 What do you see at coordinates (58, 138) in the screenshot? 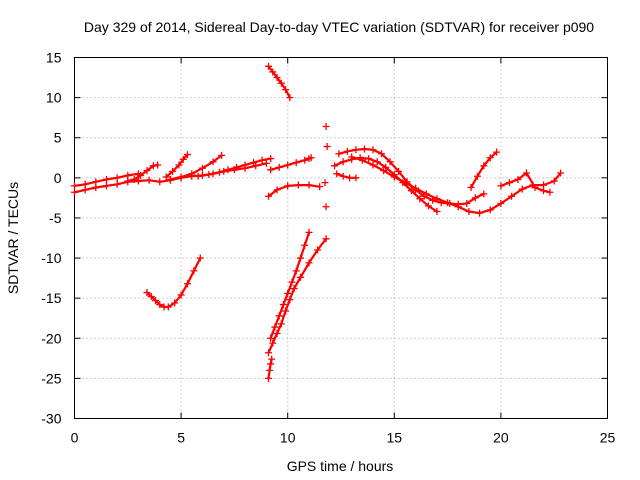
I see `y-tick-label: 5` at bounding box center [58, 138].